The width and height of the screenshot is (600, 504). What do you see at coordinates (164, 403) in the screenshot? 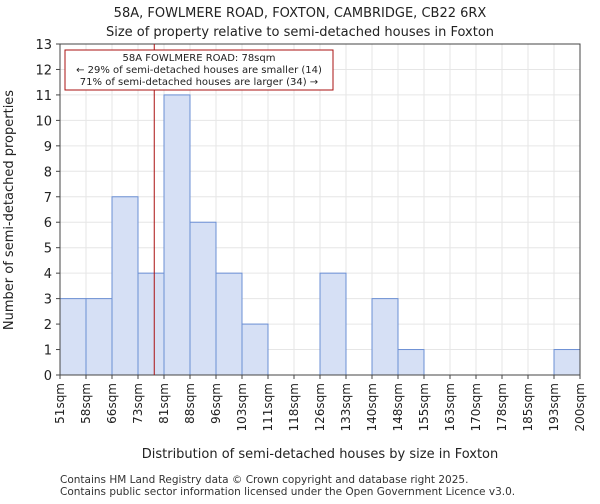
I see `x-tick-label: 81sqm` at bounding box center [164, 403].